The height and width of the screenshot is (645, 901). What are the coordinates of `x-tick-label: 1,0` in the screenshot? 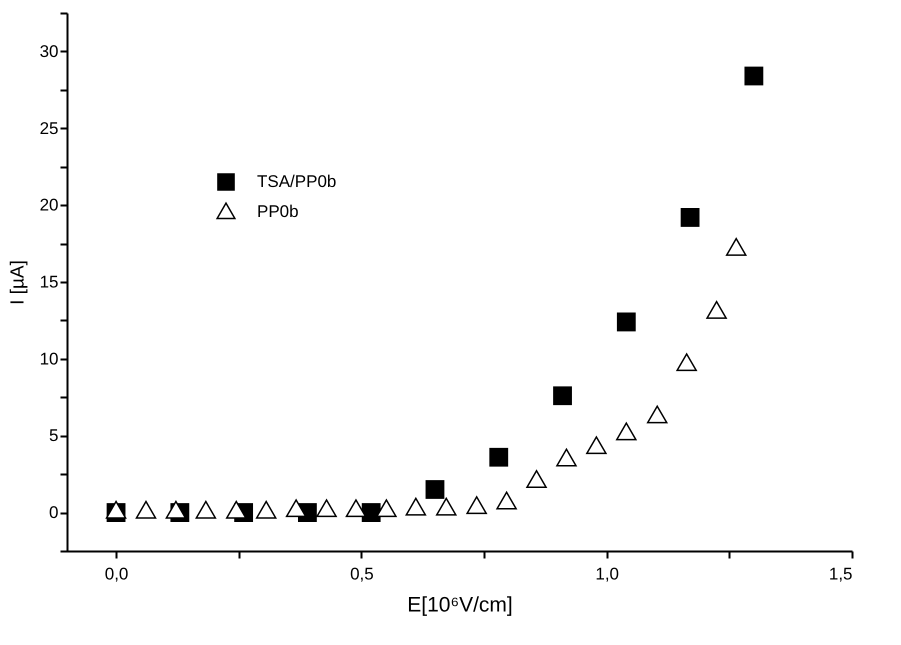 It's located at (607, 574).